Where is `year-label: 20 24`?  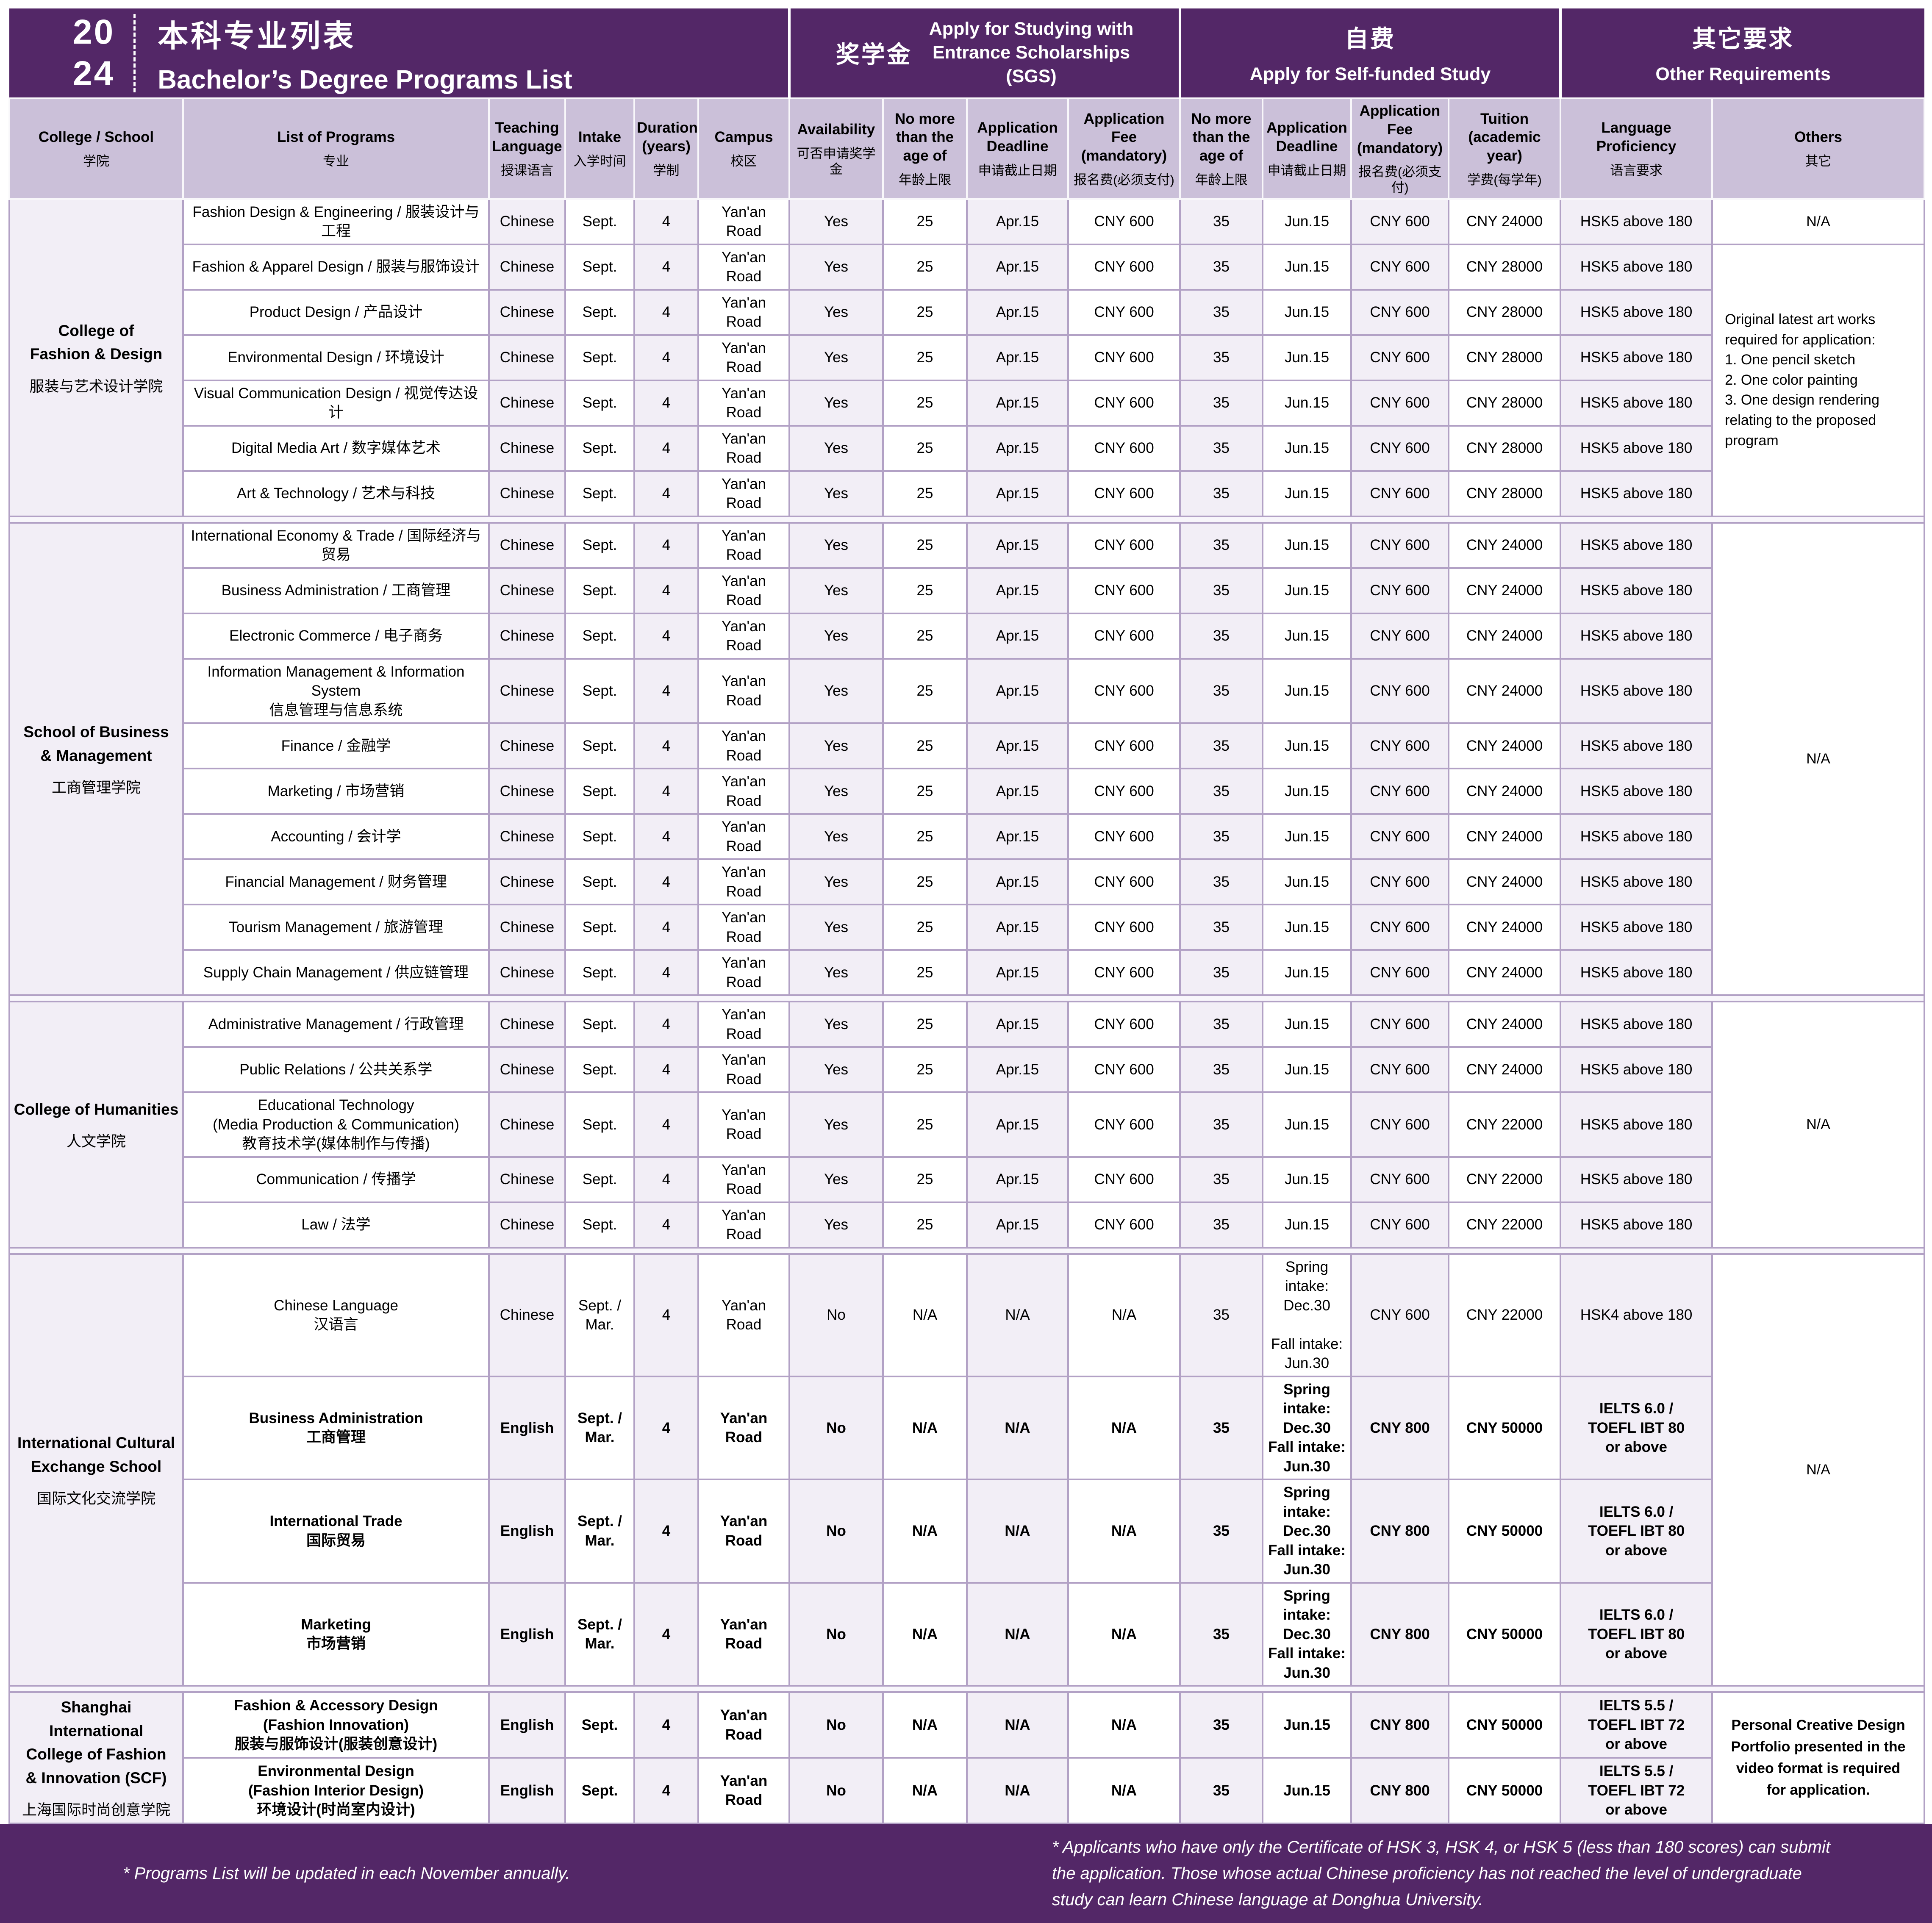
year-label: 20 24 is located at coordinates (94, 52).